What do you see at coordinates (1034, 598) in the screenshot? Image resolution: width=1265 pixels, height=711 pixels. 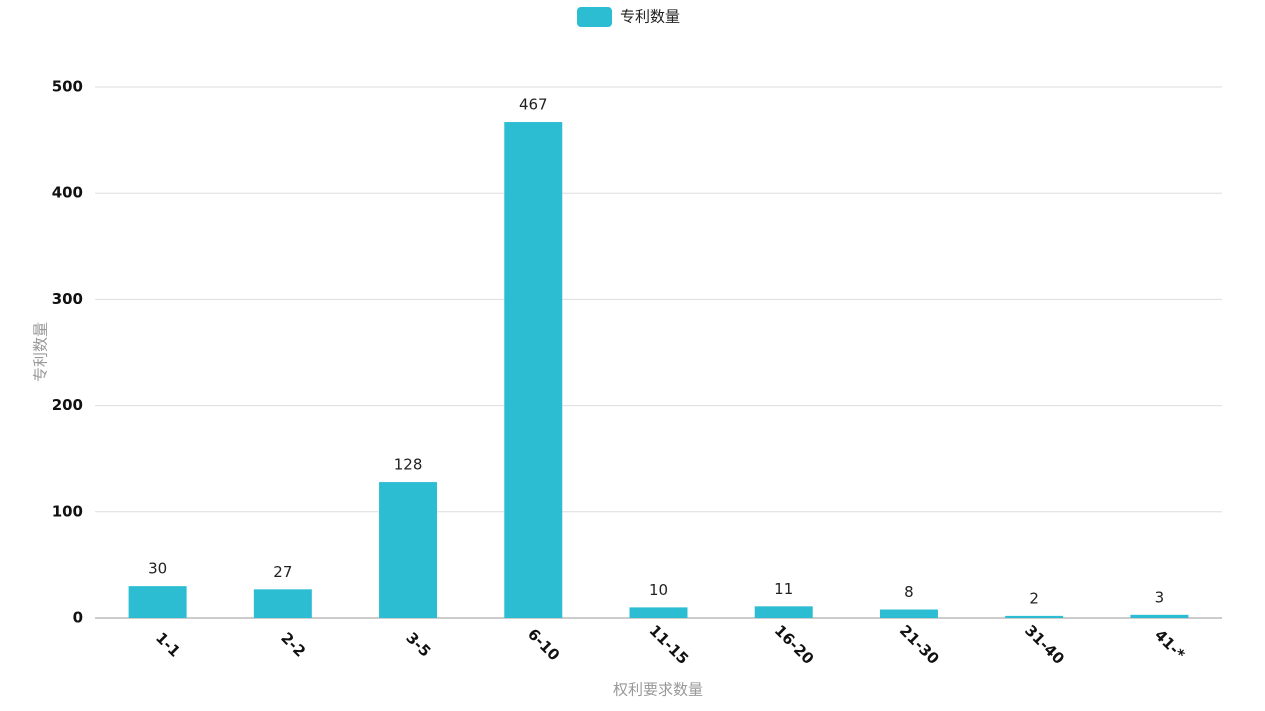 I see `value-label: 2` at bounding box center [1034, 598].